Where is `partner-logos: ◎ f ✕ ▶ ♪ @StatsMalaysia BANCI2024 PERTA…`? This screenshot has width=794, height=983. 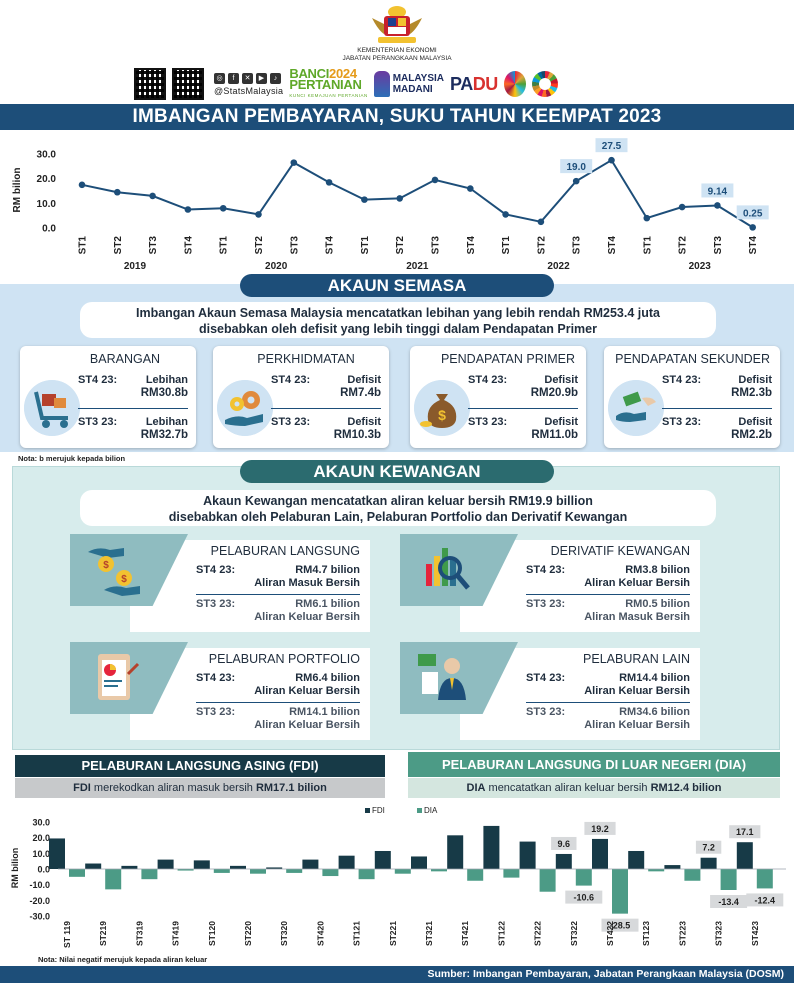 partner-logos: ◎ f ✕ ▶ ♪ @StatsMalaysia BANCI2024 PERTA… is located at coordinates (346, 84).